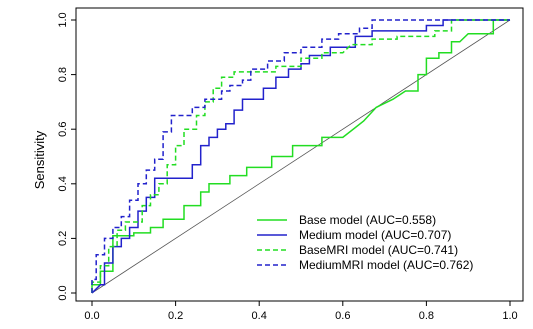  What do you see at coordinates (66, 156) in the screenshot?
I see `y-axis: 0.0 0.2 0.4 0.6 0.8 1.0` at bounding box center [66, 156].